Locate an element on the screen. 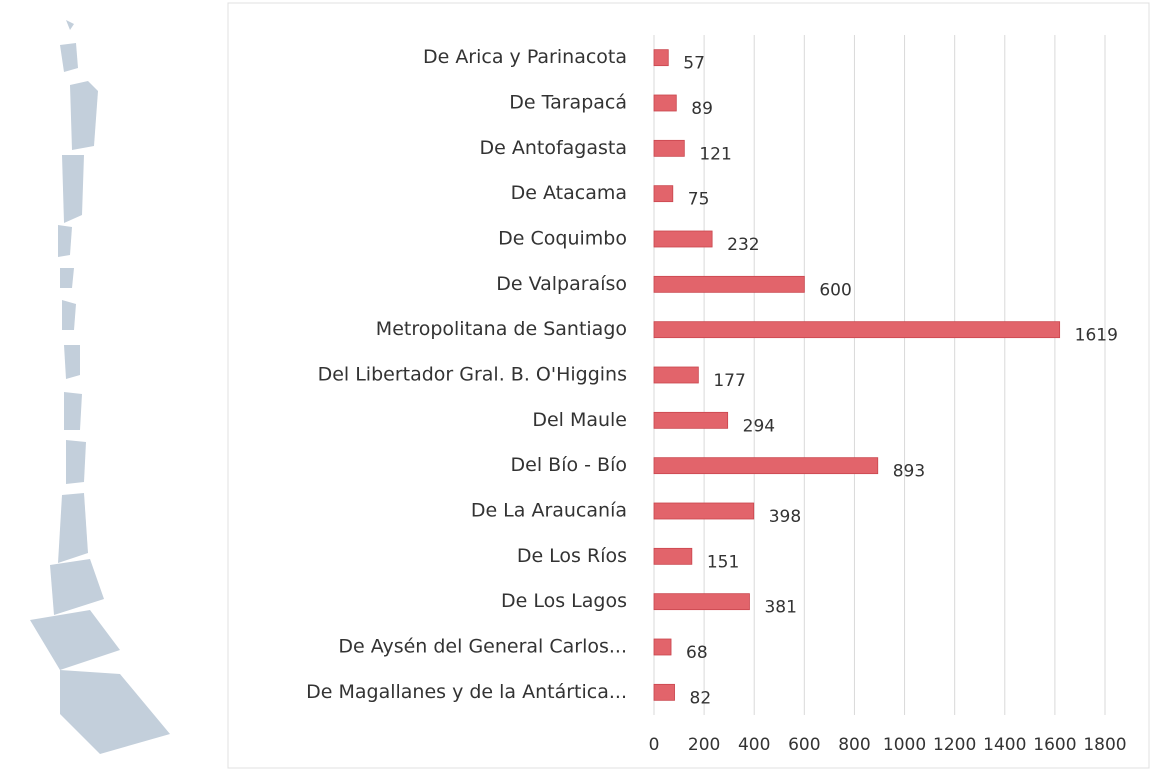  value-label: 232 is located at coordinates (743, 245).